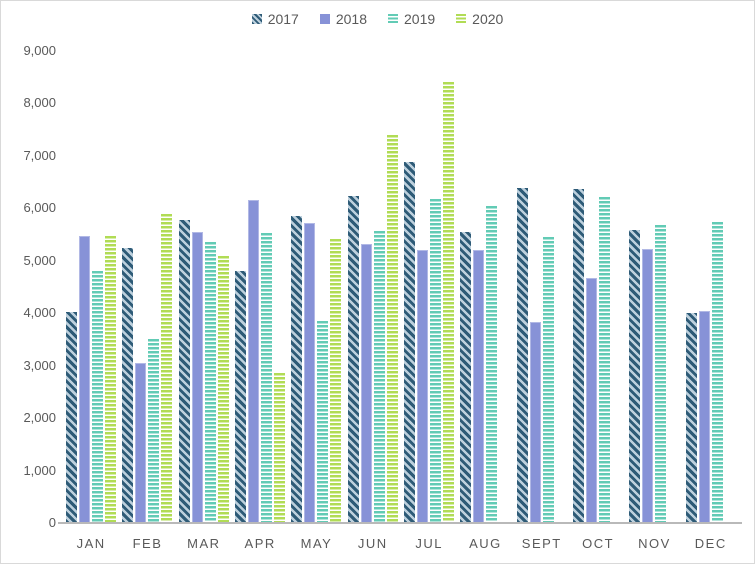 The image size is (755, 564). I want to click on bar-group-nov, so click(654, 287).